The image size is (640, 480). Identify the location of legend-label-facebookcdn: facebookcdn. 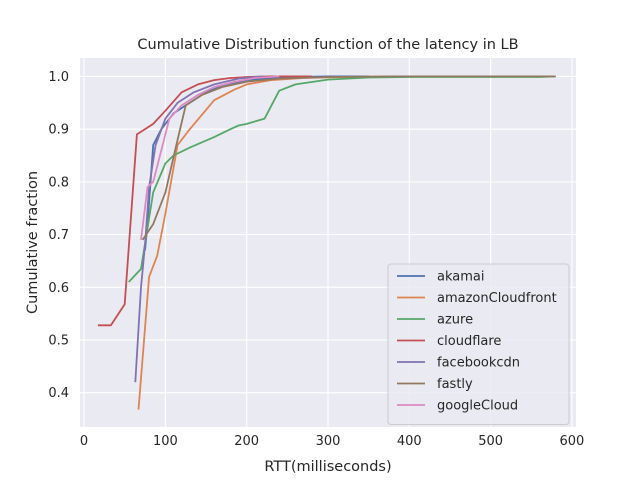
(478, 363).